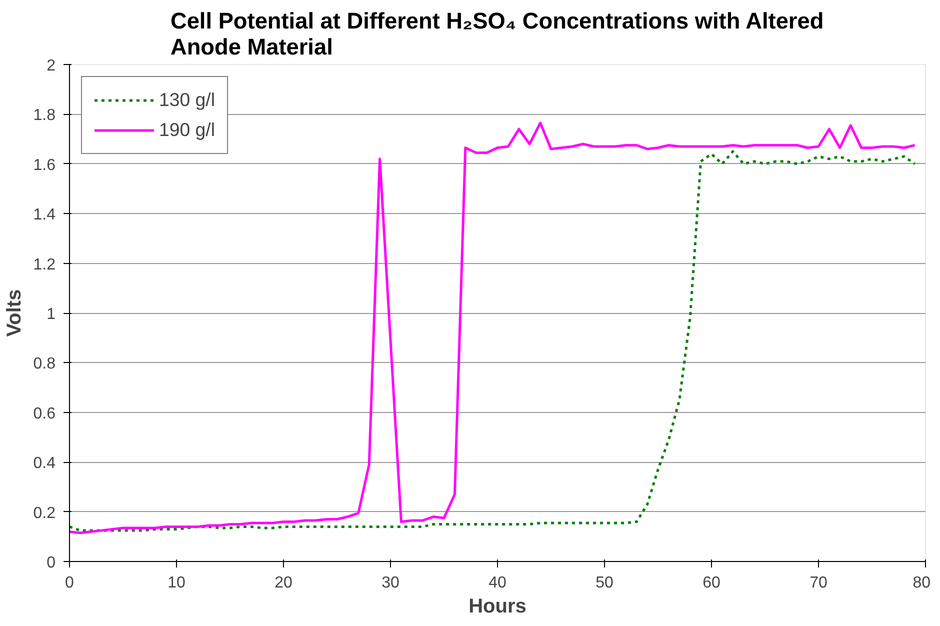 This screenshot has height=626, width=940. What do you see at coordinates (44, 265) in the screenshot?
I see `y-tick-label: 1.2` at bounding box center [44, 265].